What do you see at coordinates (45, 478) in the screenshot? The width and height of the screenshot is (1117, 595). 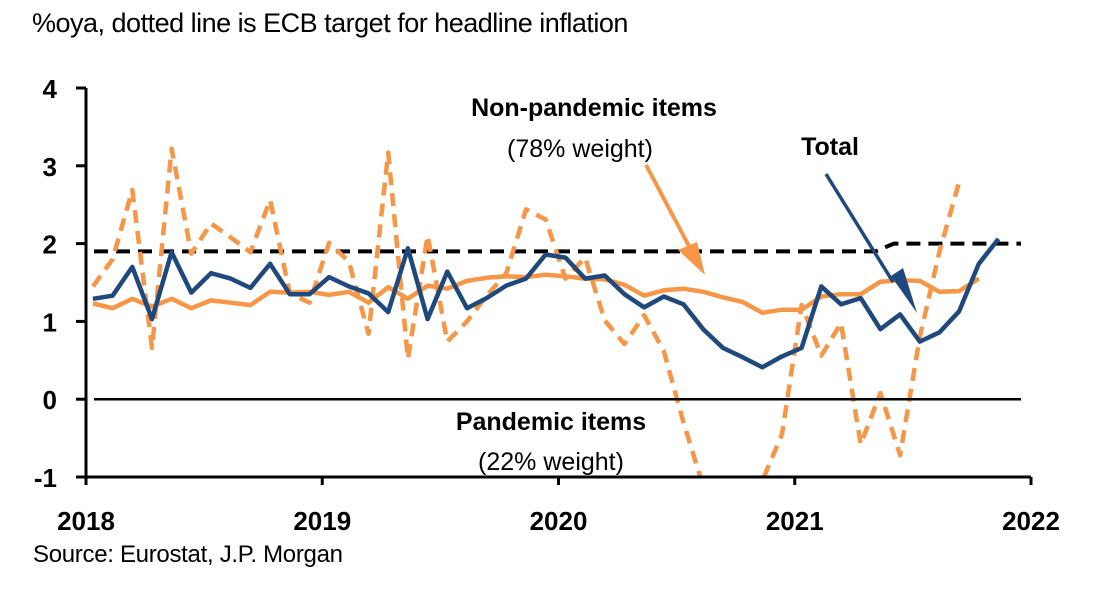 I see `y-tick-label: -1` at bounding box center [45, 478].